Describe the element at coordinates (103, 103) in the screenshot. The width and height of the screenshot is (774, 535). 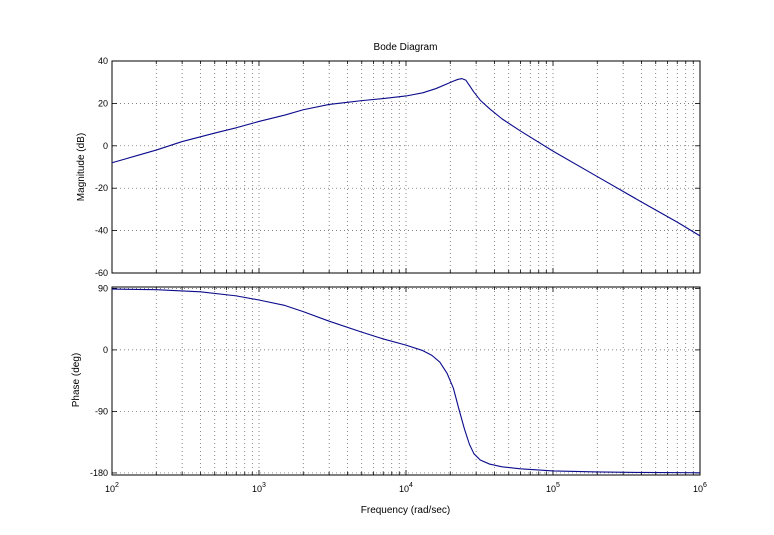
I see `magnitude-y-tick-label: 20` at that location.